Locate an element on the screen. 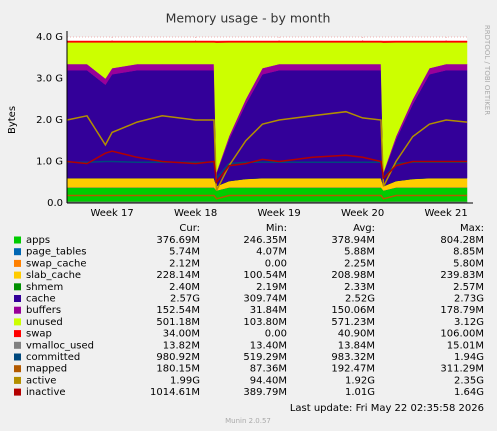 The width and height of the screenshot is (497, 431). legend-header: Avg: is located at coordinates (364, 228).